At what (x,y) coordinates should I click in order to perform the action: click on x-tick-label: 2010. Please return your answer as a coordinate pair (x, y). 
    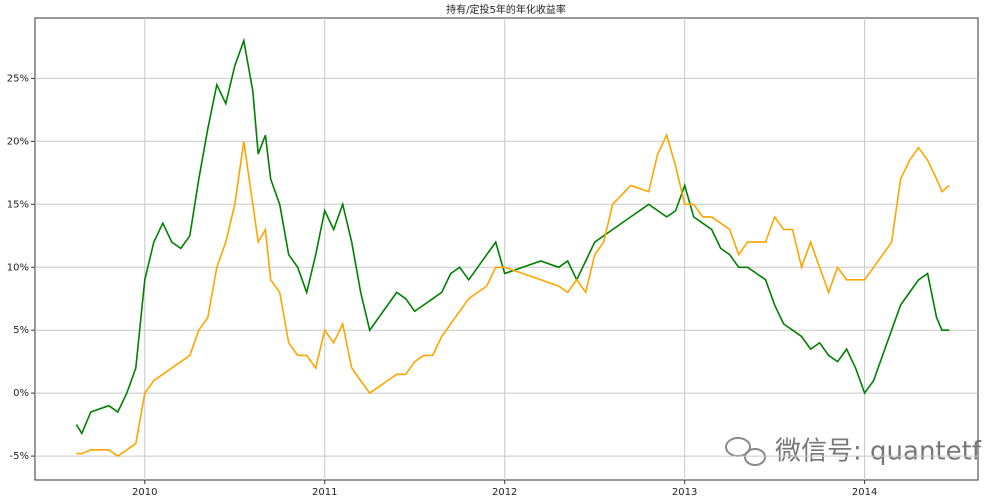
    Looking at the image, I should click on (144, 492).